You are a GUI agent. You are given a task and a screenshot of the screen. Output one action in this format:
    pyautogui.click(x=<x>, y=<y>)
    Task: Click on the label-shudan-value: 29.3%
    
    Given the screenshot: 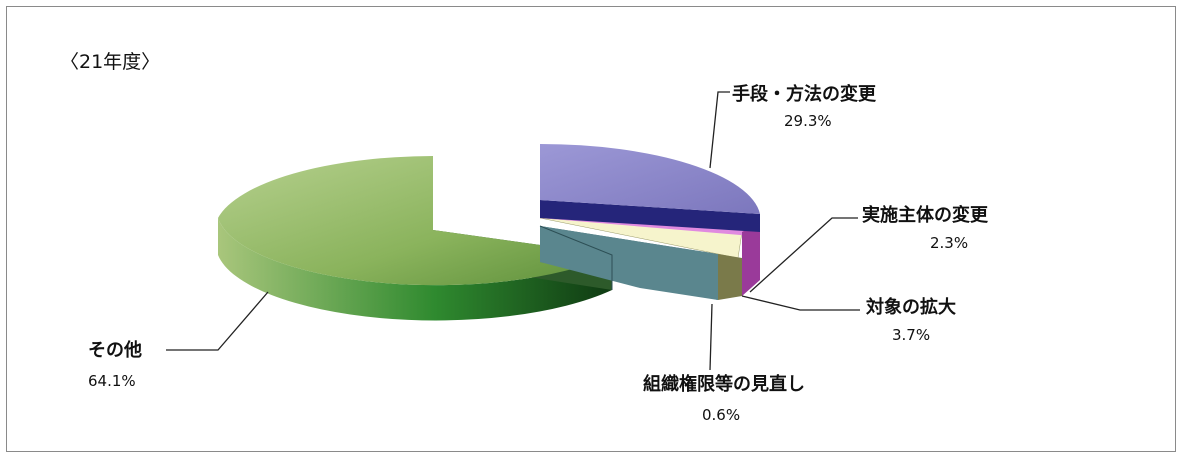 What is the action you would take?
    pyautogui.click(x=808, y=121)
    